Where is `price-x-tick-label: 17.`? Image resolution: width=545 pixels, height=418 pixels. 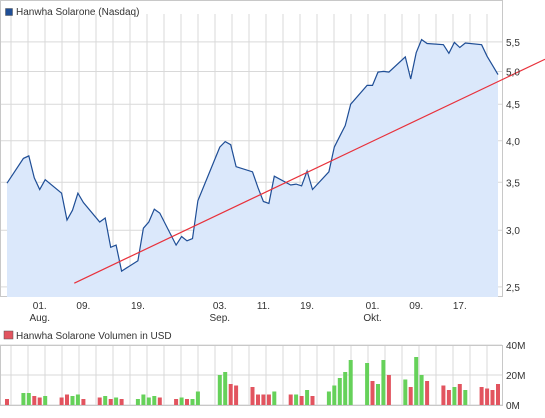 price-x-tick-label: 17. is located at coordinates (460, 306).